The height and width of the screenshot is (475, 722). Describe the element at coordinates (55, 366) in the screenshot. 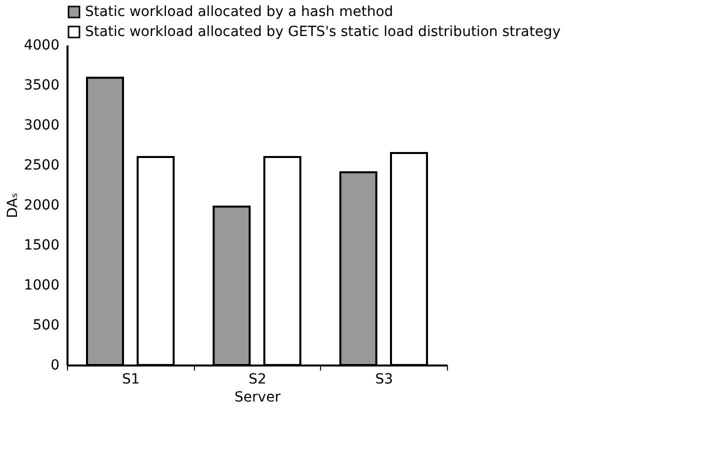

I see `y-tick-label: 0` at that location.